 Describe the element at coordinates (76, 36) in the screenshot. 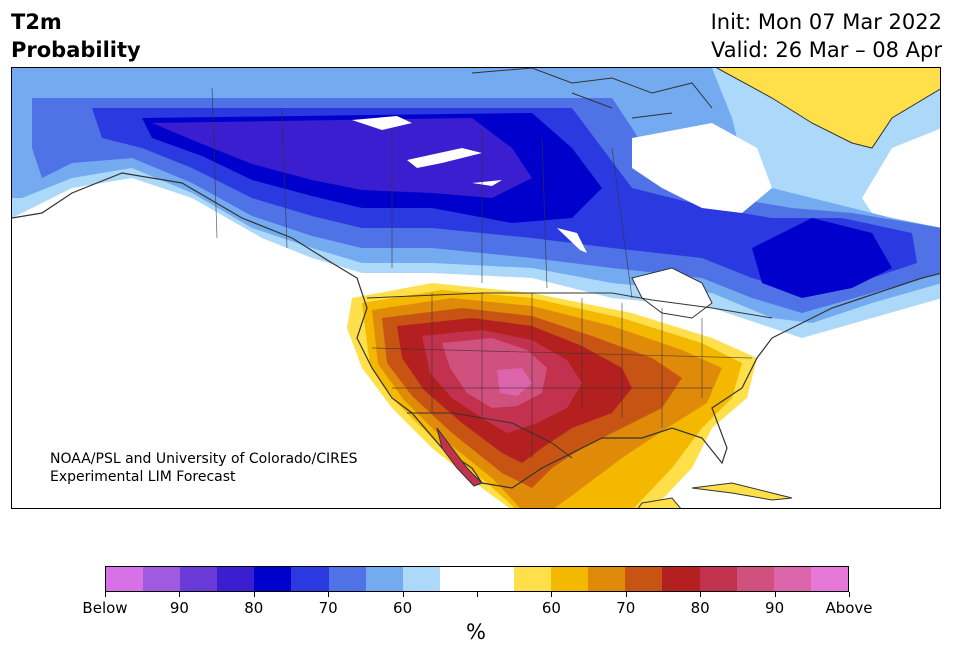

I see `title-left: T2m Probability` at that location.